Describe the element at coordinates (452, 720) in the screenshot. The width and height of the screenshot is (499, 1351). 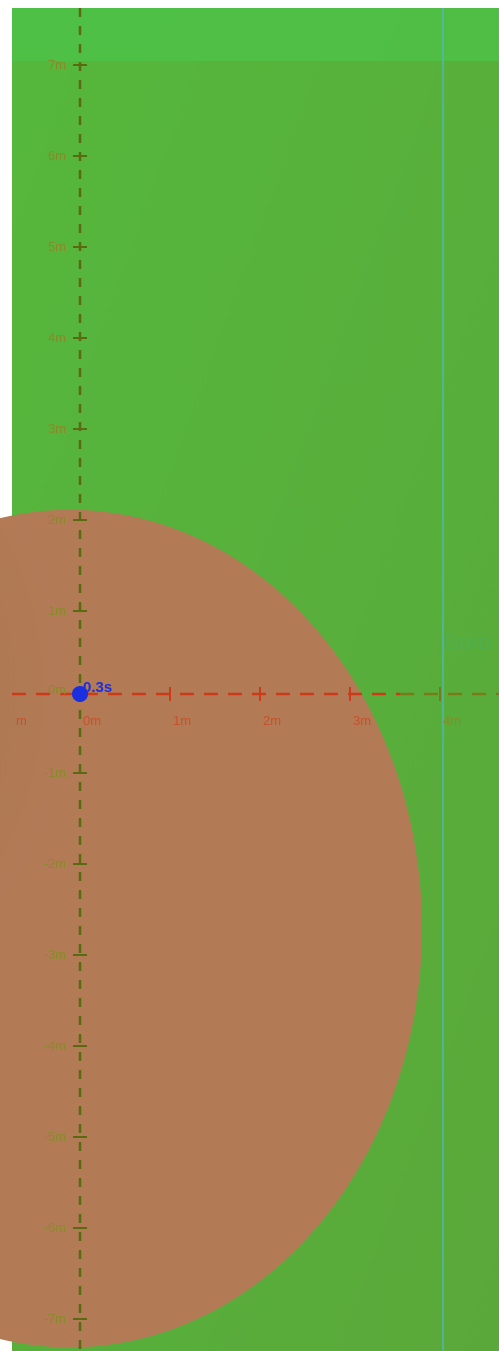
I see `x-tick-label: 4m` at that location.